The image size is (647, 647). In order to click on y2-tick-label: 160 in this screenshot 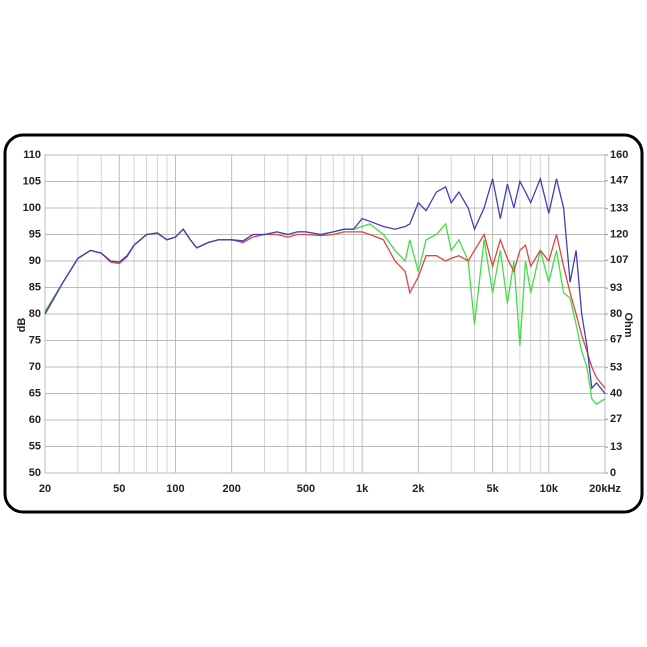, I will do `click(619, 155)`.